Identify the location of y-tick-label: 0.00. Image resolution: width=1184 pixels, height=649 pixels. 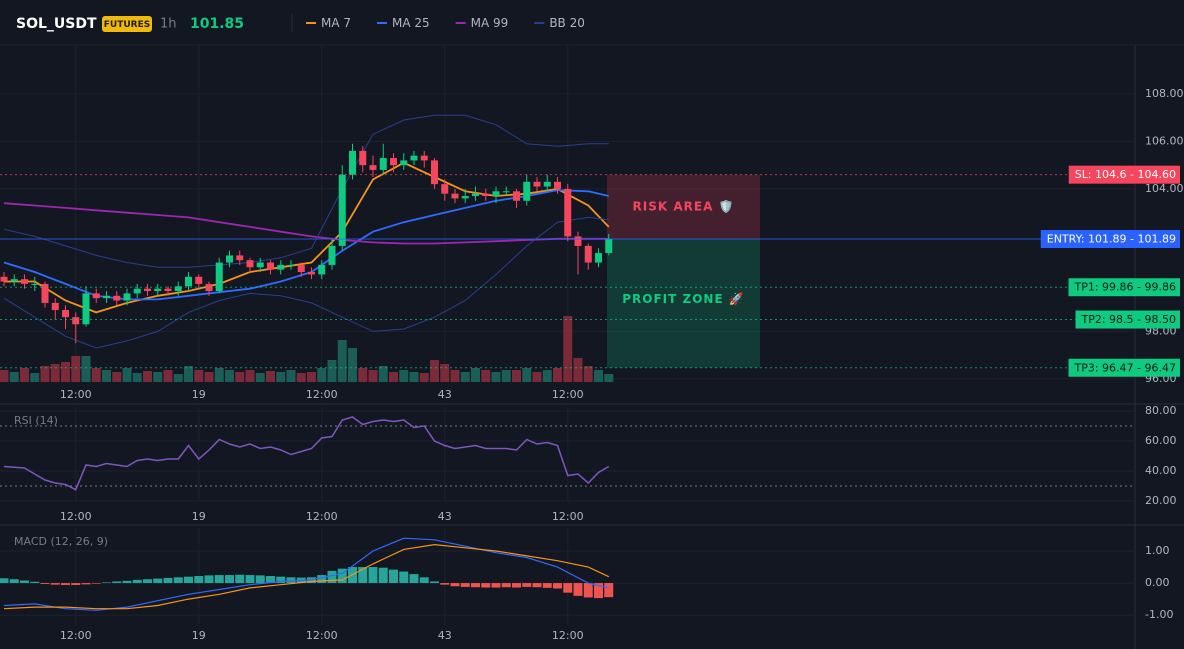
(1157, 582).